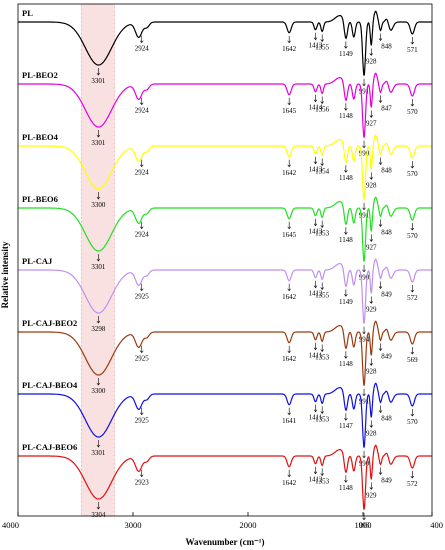 This screenshot has width=445, height=550. Describe the element at coordinates (412, 360) in the screenshot. I see `peak-label: 569` at that location.